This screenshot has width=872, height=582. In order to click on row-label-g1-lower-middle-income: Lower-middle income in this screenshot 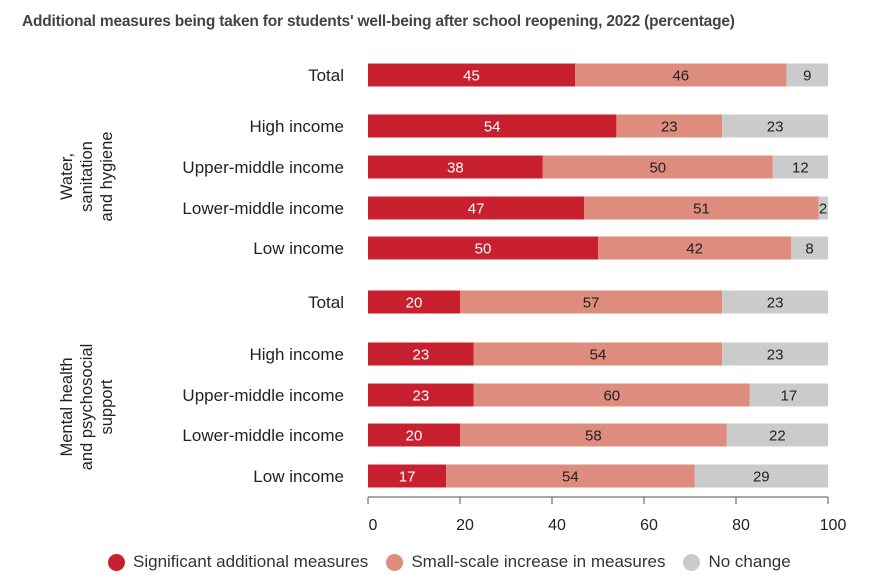, I will do `click(263, 208)`.